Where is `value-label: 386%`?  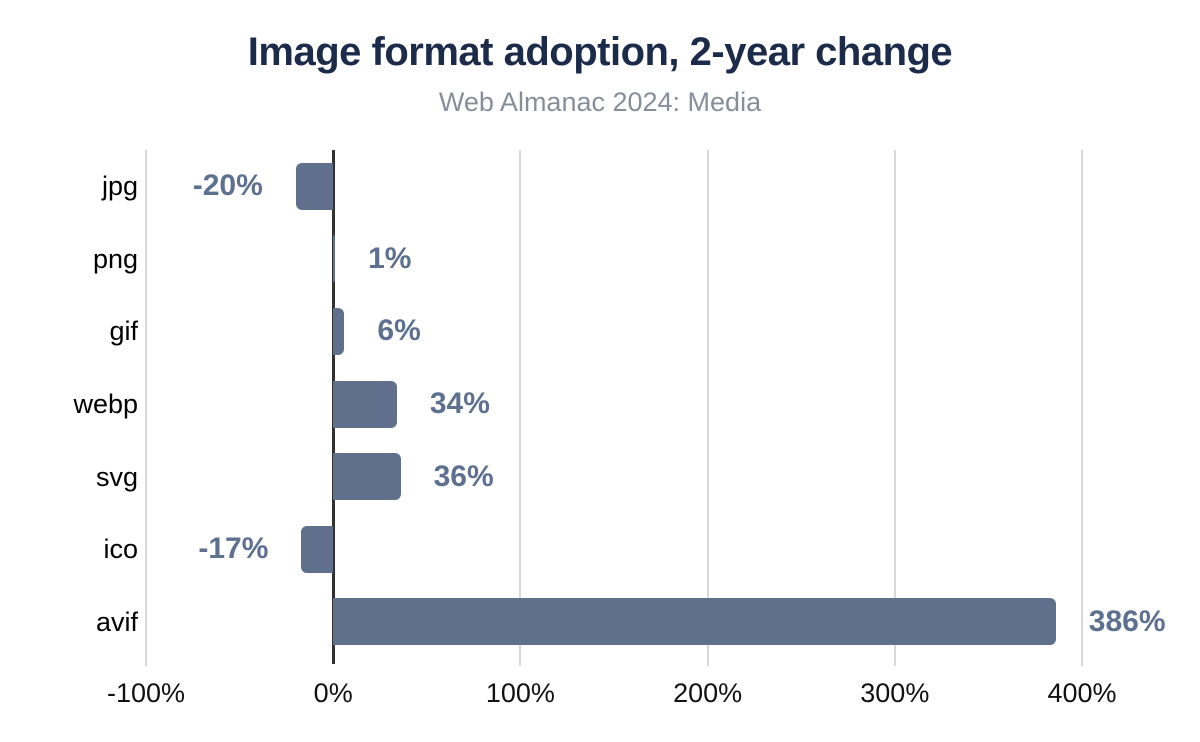
value-label: 386% is located at coordinates (1127, 621).